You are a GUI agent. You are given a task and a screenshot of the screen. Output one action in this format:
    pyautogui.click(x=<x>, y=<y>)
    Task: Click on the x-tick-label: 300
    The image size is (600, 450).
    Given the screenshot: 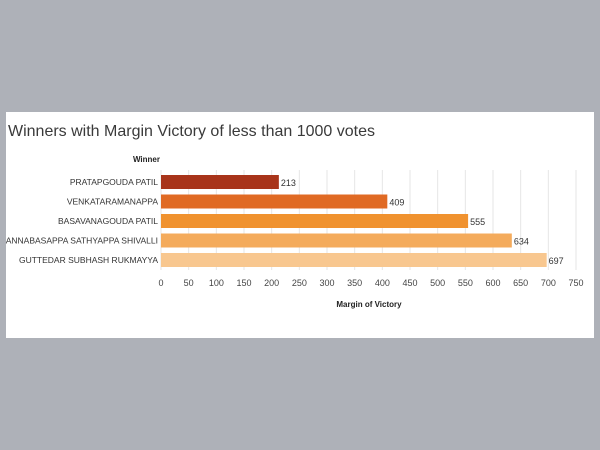 What is the action you would take?
    pyautogui.click(x=326, y=283)
    